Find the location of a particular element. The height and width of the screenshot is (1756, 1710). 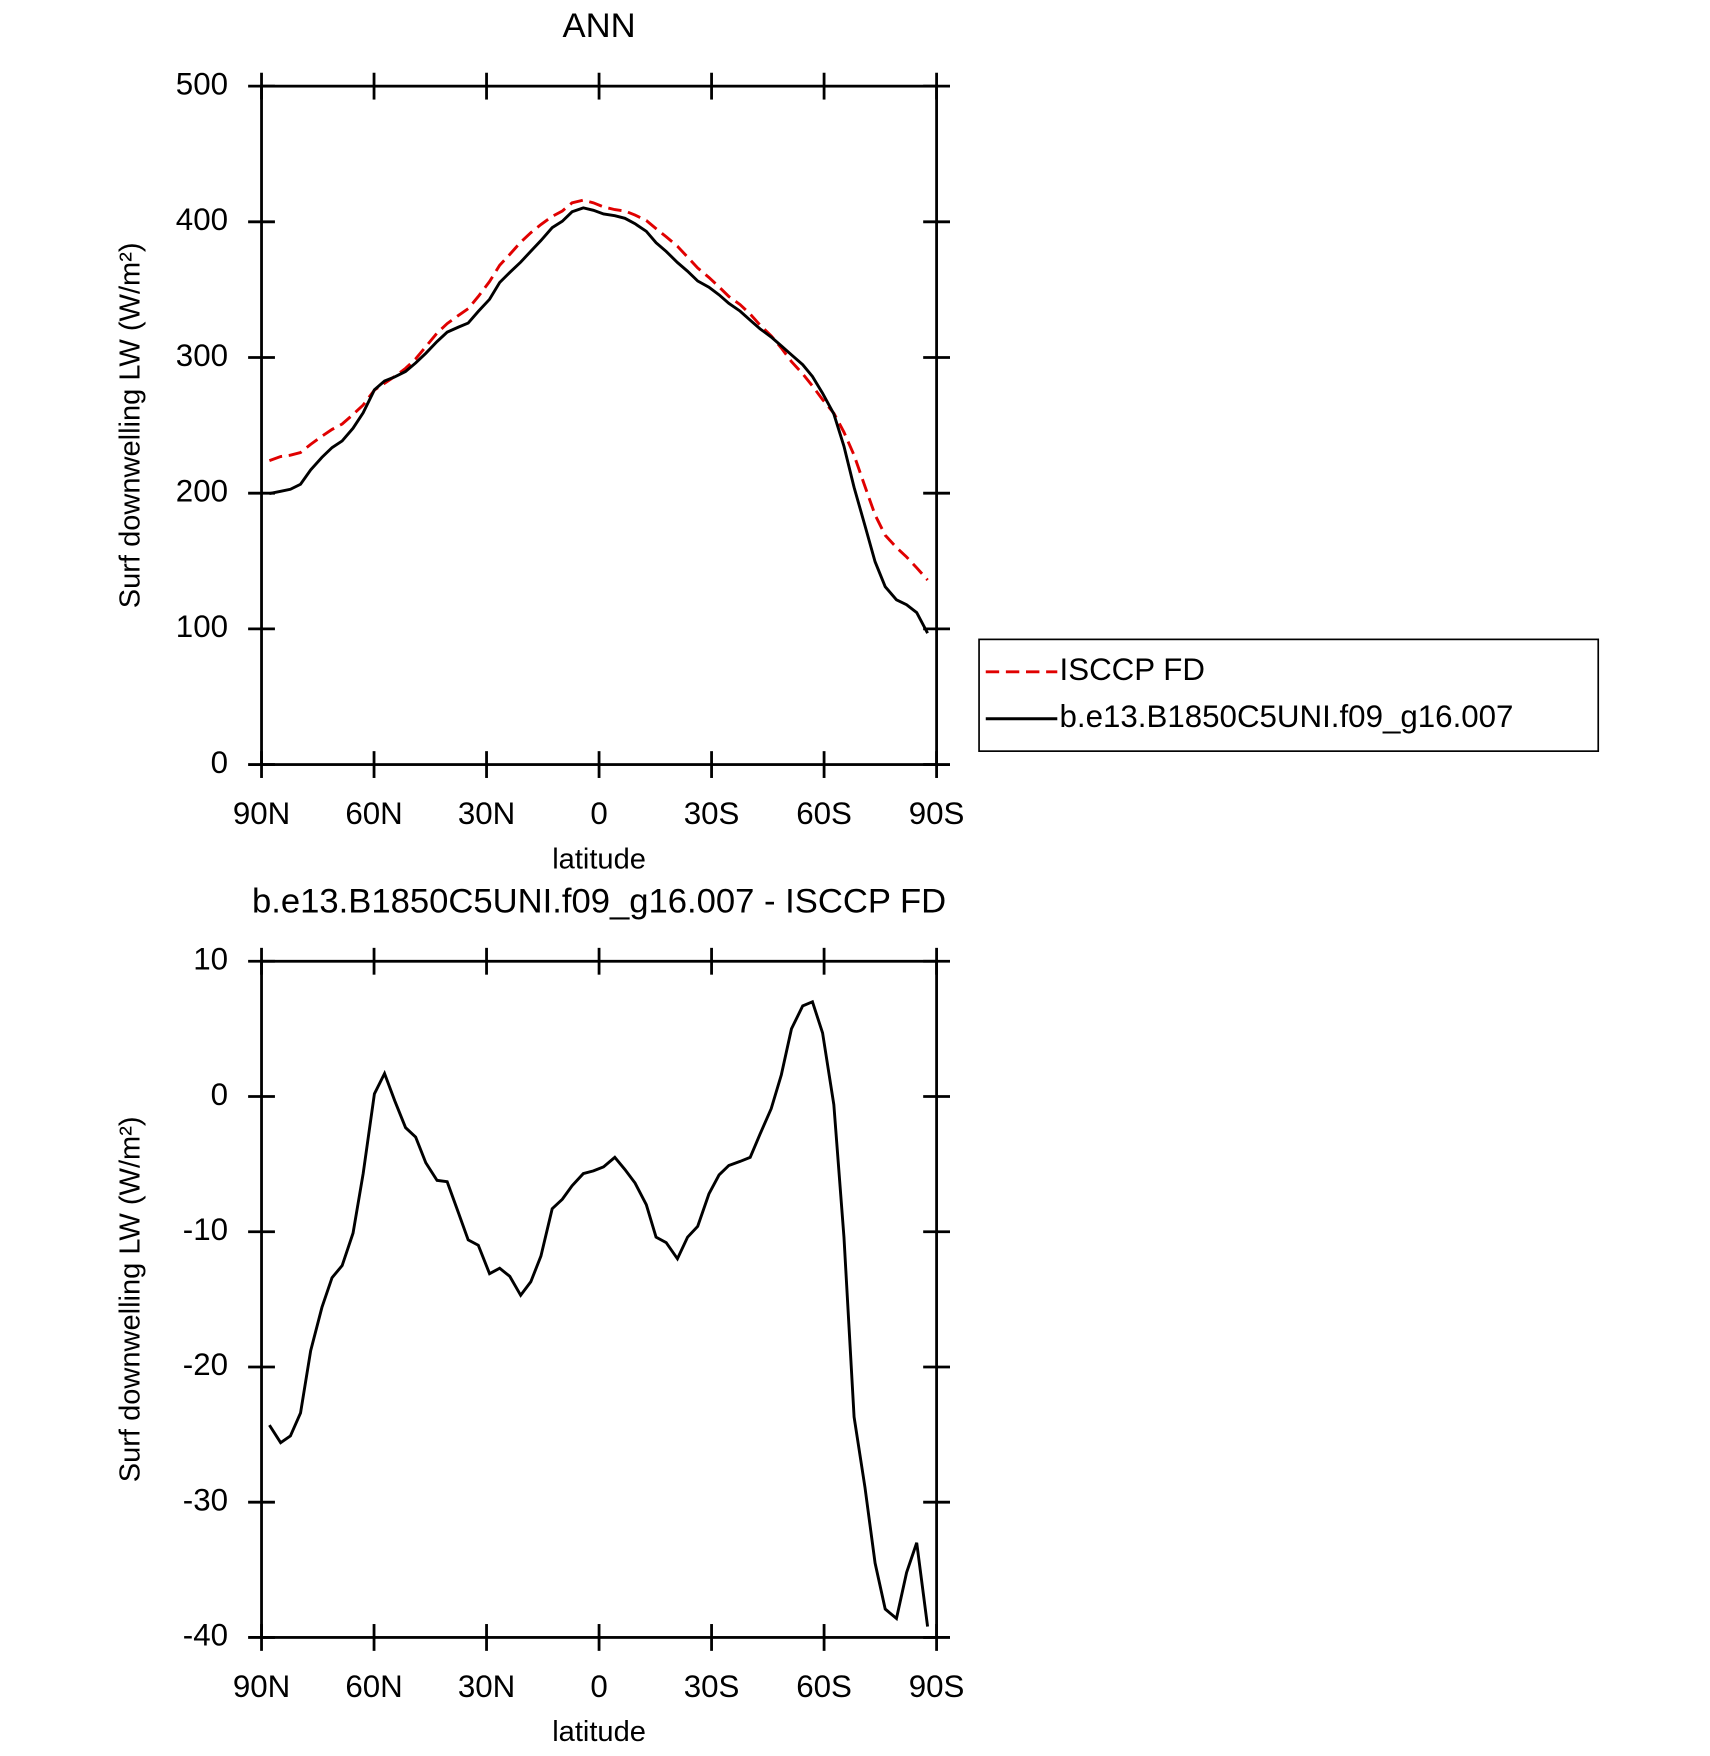

chart-title: b.e13.B1850C5UNI.f09_g16.007 - ISCCP FD is located at coordinates (599, 901).